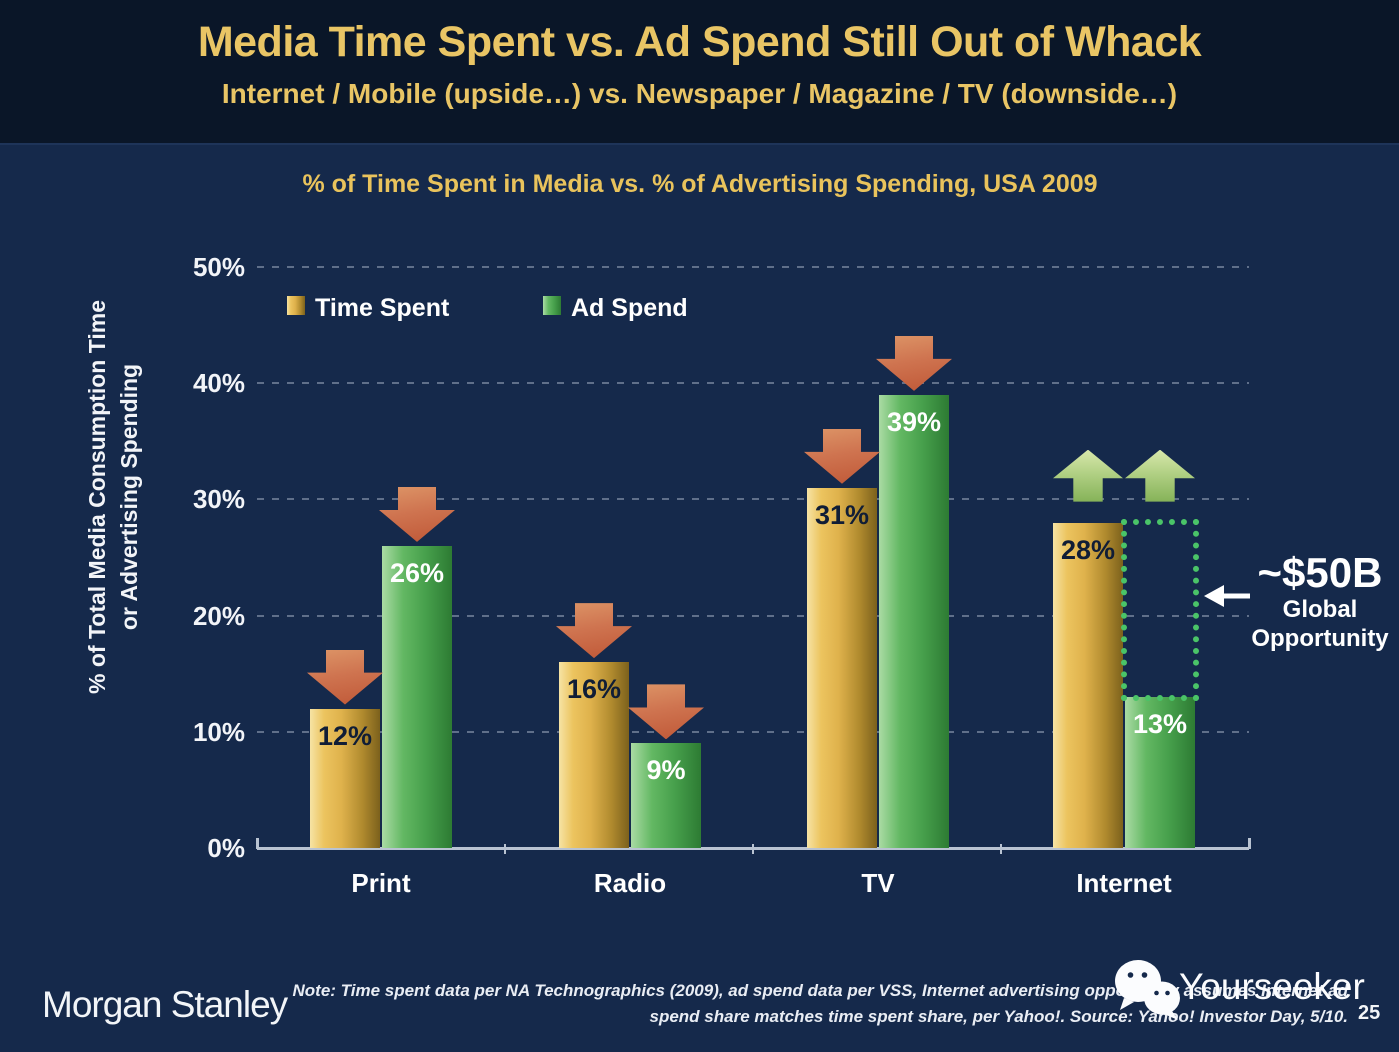 This screenshot has width=1399, height=1052. What do you see at coordinates (417, 572) in the screenshot?
I see `bar-value-label: 26%` at bounding box center [417, 572].